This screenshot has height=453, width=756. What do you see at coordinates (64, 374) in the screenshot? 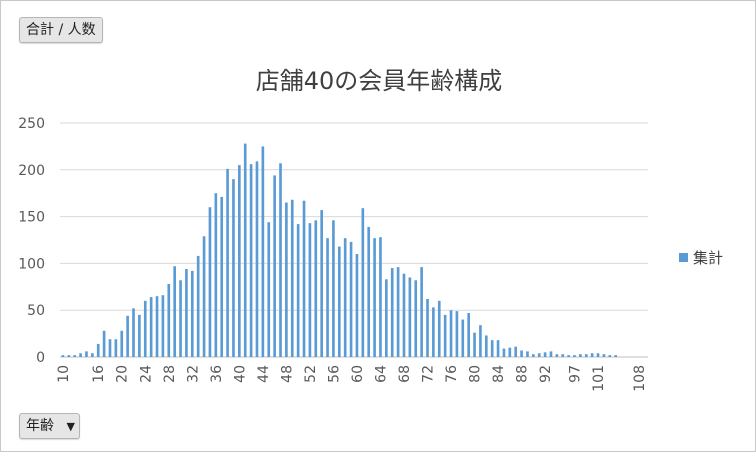
I see `x-tick-label: 10` at bounding box center [64, 374].